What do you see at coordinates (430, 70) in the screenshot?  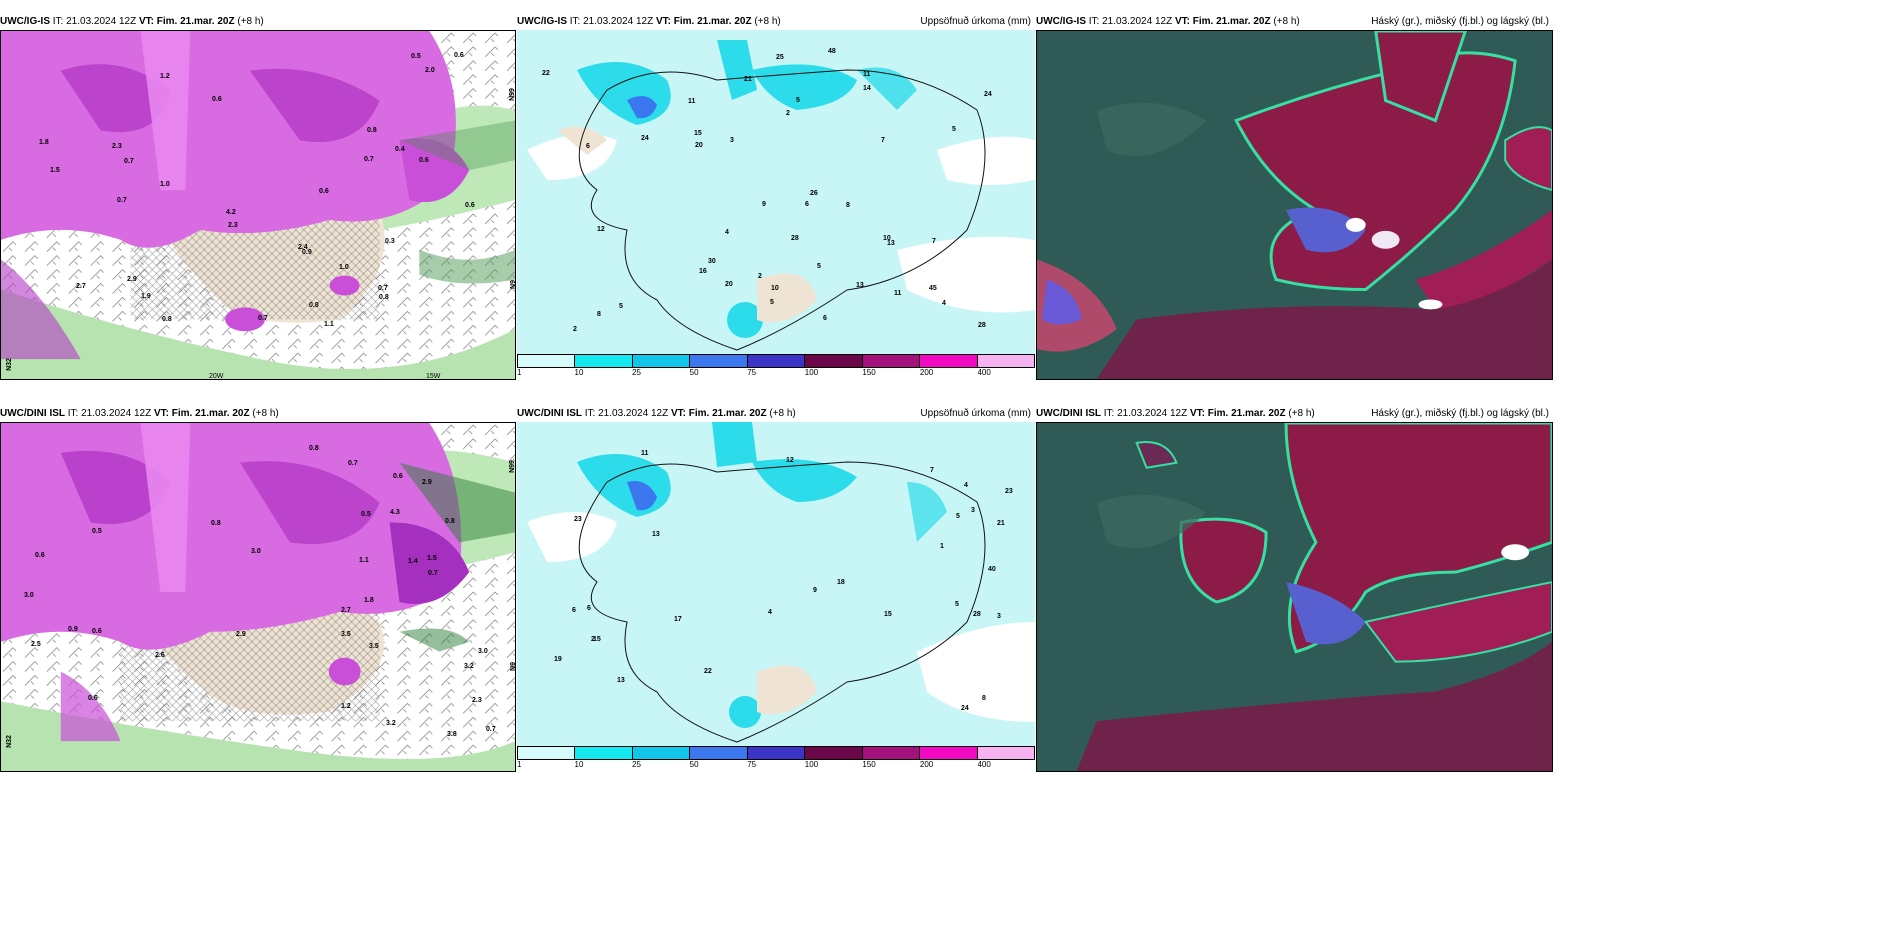 I see `value-label: 2.0` at bounding box center [430, 70].